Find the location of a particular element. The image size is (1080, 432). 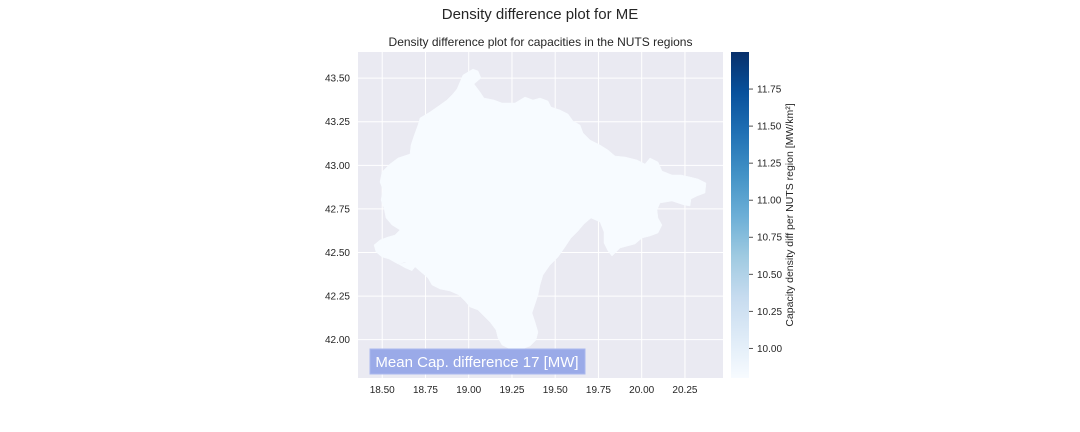

y-tick-label: 42.25 is located at coordinates (337, 297).